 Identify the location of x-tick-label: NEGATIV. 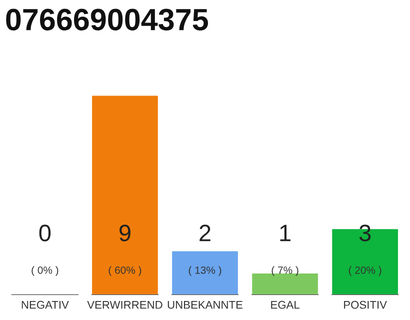
(45, 304).